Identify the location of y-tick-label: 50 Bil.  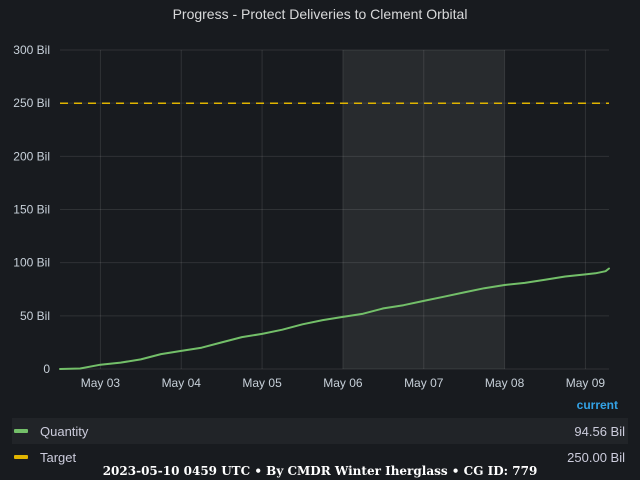
(35, 316).